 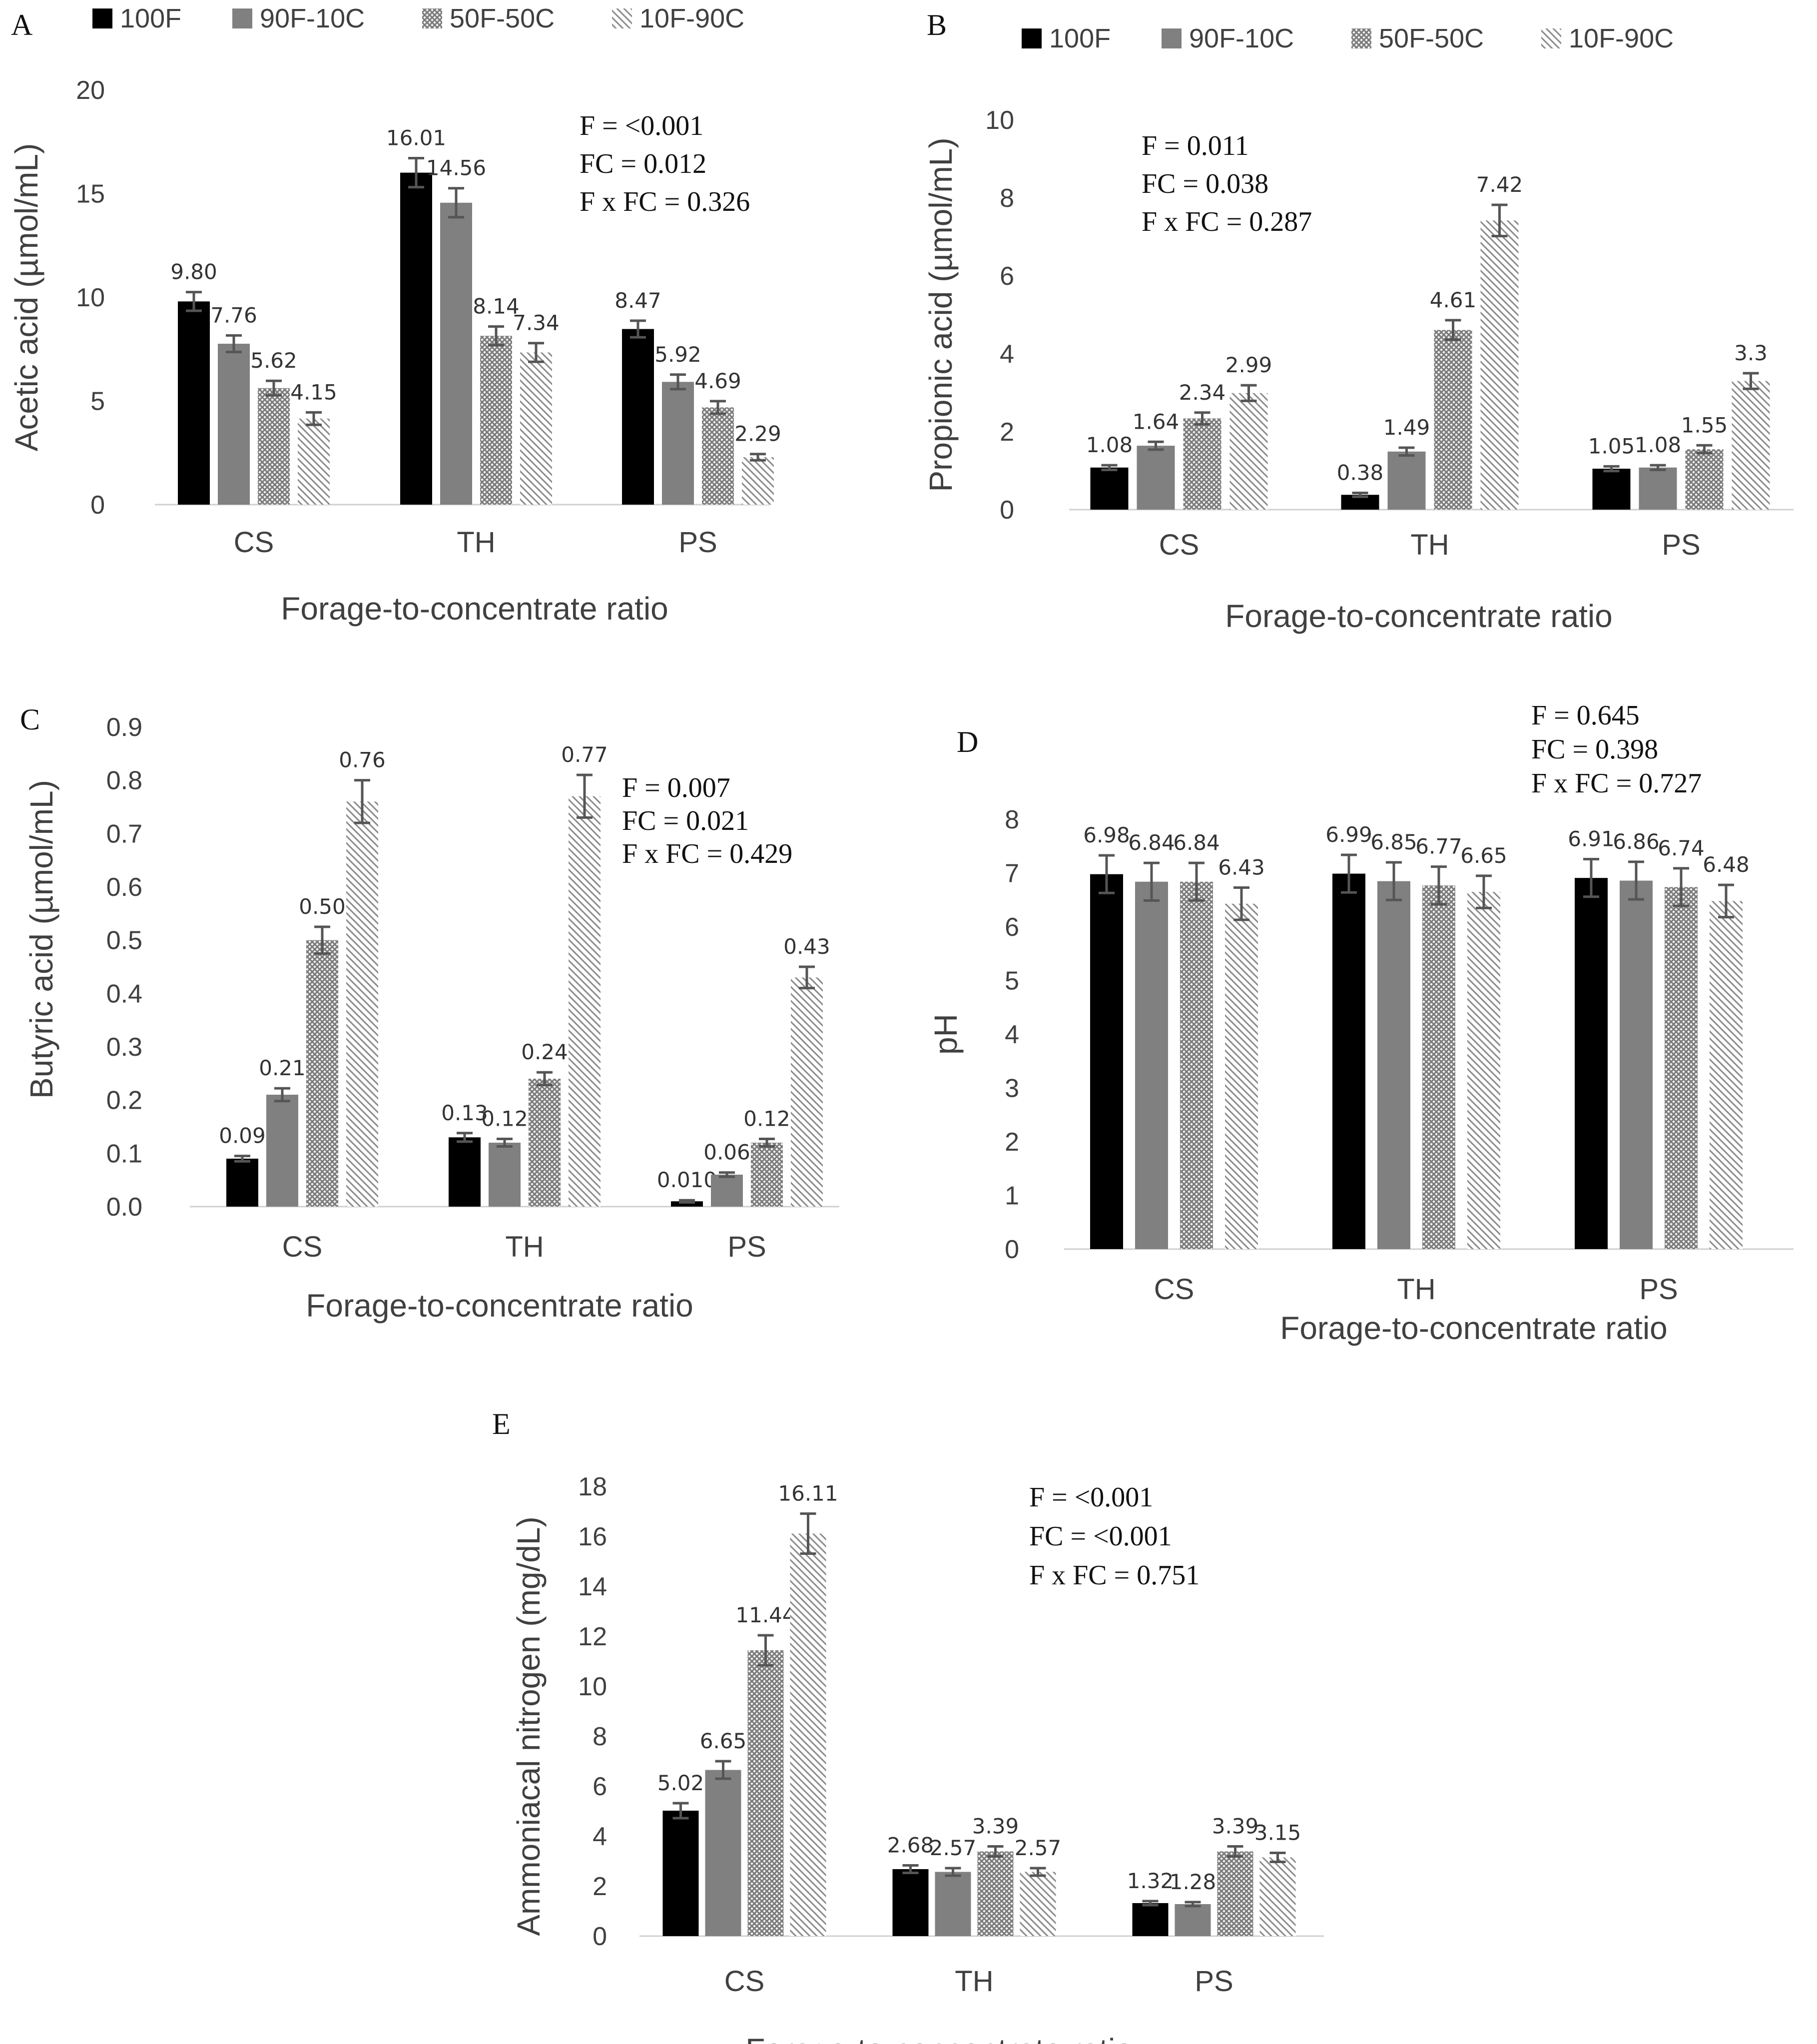 What do you see at coordinates (765, 1615) in the screenshot?
I see `data-label: 11.44` at bounding box center [765, 1615].